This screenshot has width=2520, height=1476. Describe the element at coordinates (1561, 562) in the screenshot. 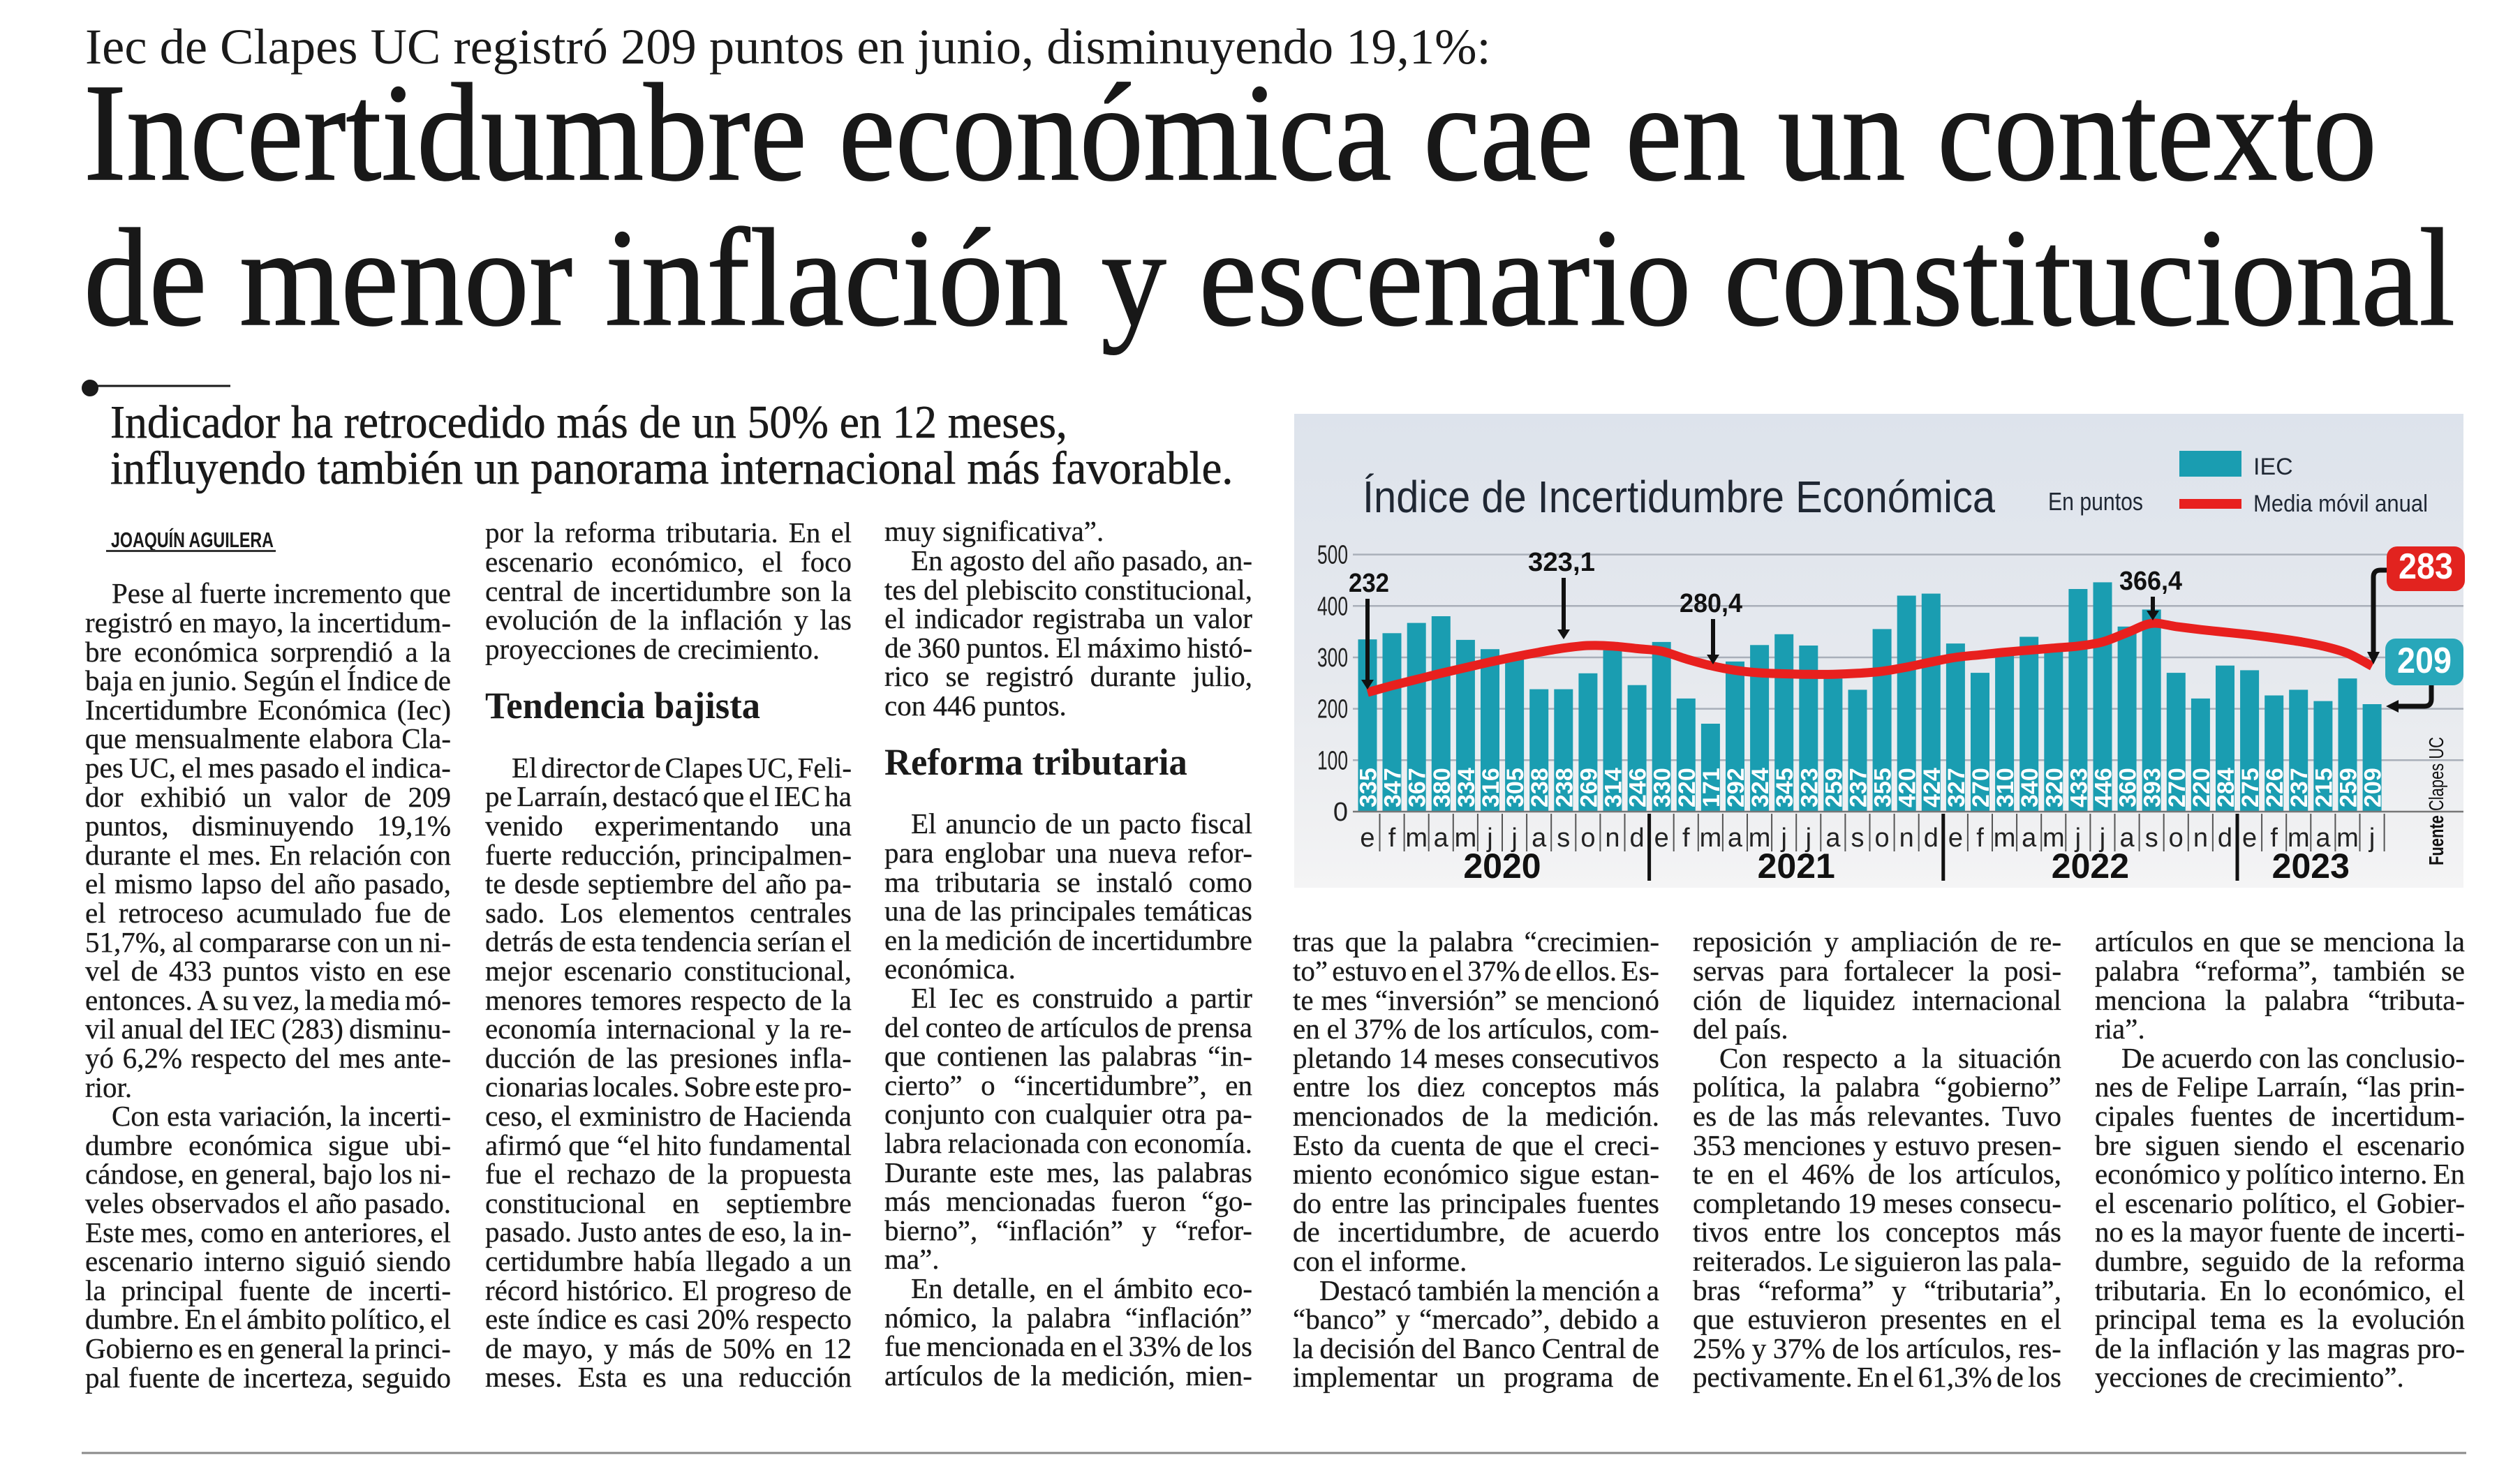

I see `svg-text: 323,1` at that location.